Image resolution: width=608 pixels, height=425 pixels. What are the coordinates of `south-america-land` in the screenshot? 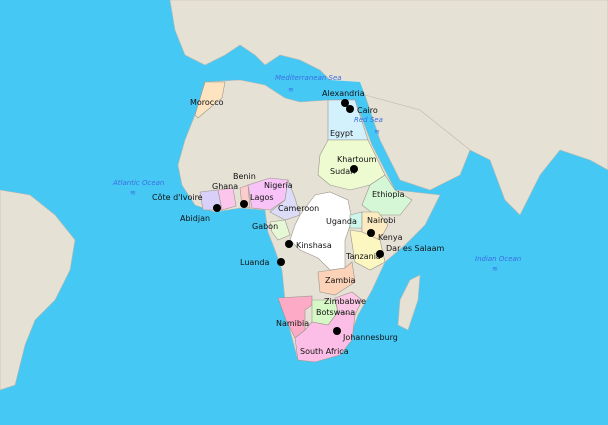 It's located at (38, 290).